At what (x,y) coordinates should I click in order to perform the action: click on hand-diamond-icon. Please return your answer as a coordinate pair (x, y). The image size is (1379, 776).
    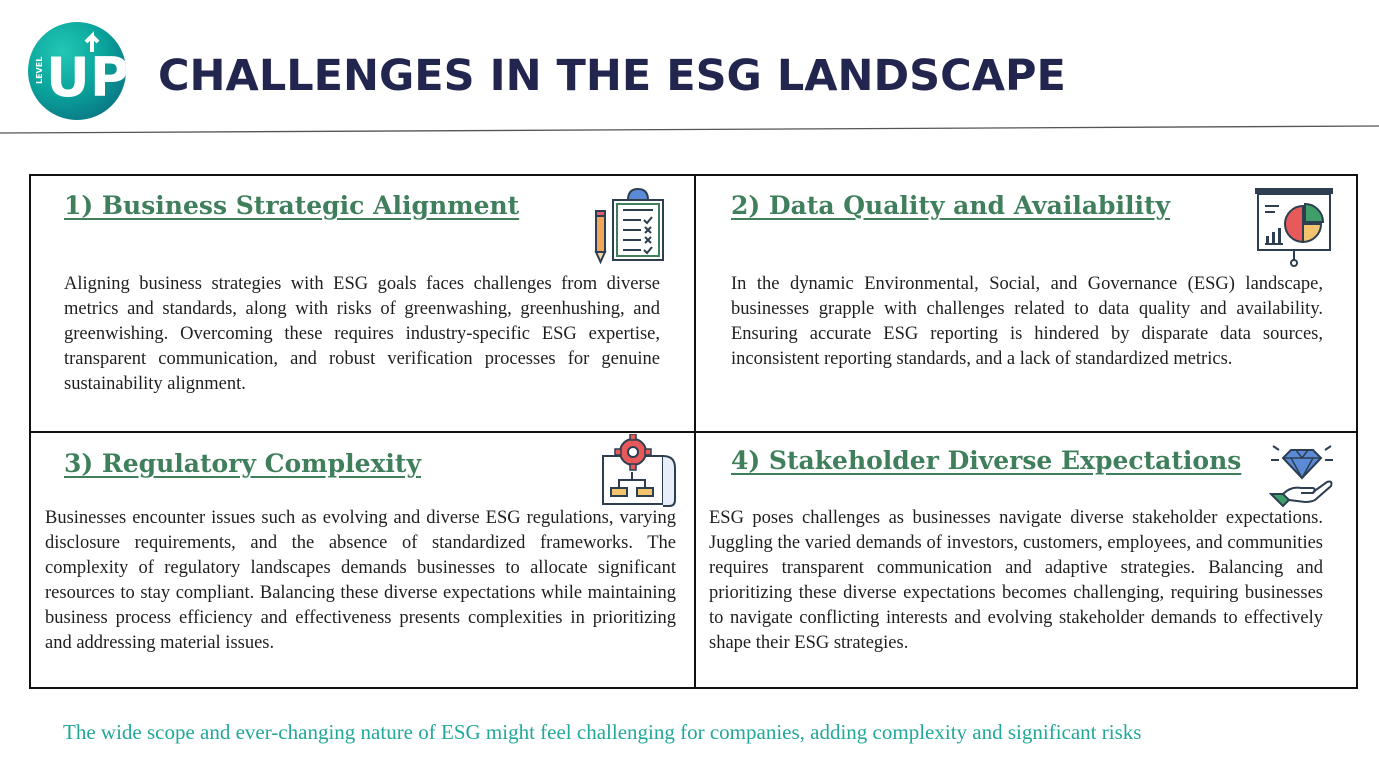
    Looking at the image, I should click on (1301, 476).